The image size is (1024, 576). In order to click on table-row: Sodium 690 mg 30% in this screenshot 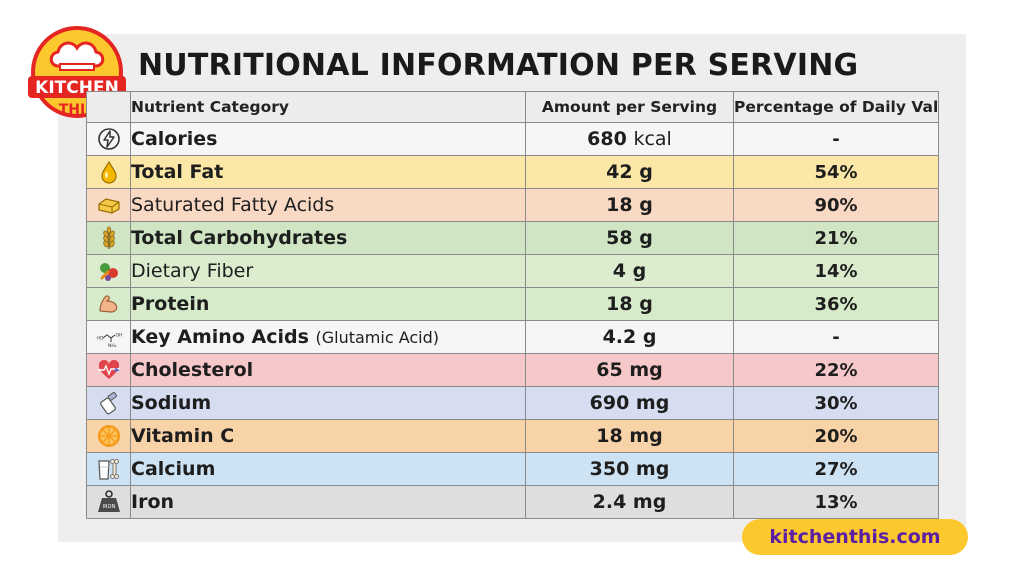, I will do `click(512, 403)`.